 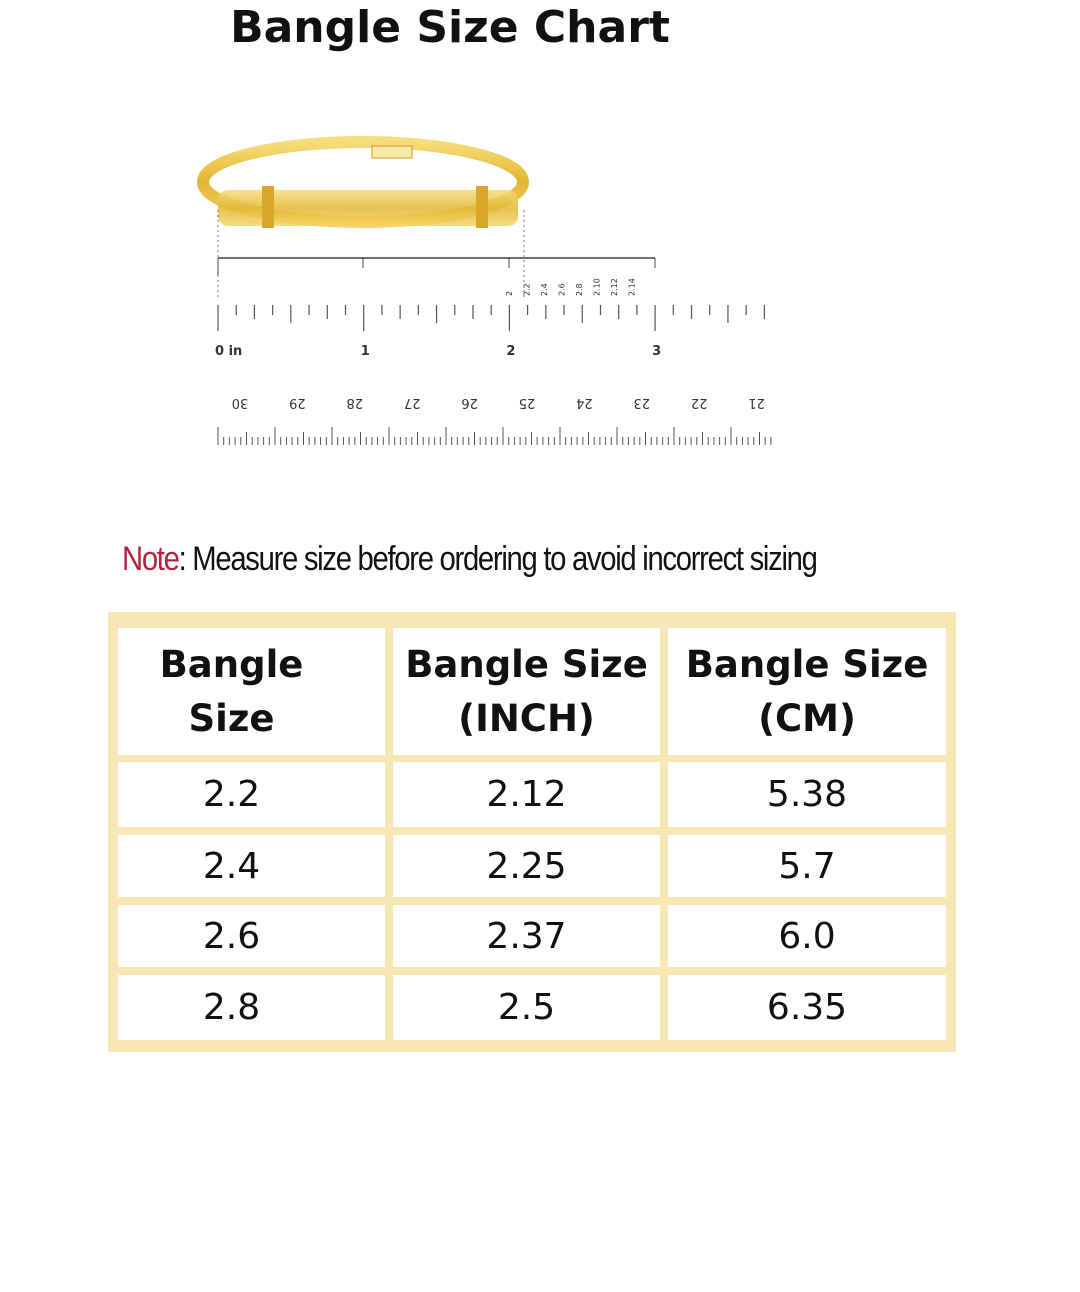 I want to click on table-cell: 6.35, so click(x=807, y=1007).